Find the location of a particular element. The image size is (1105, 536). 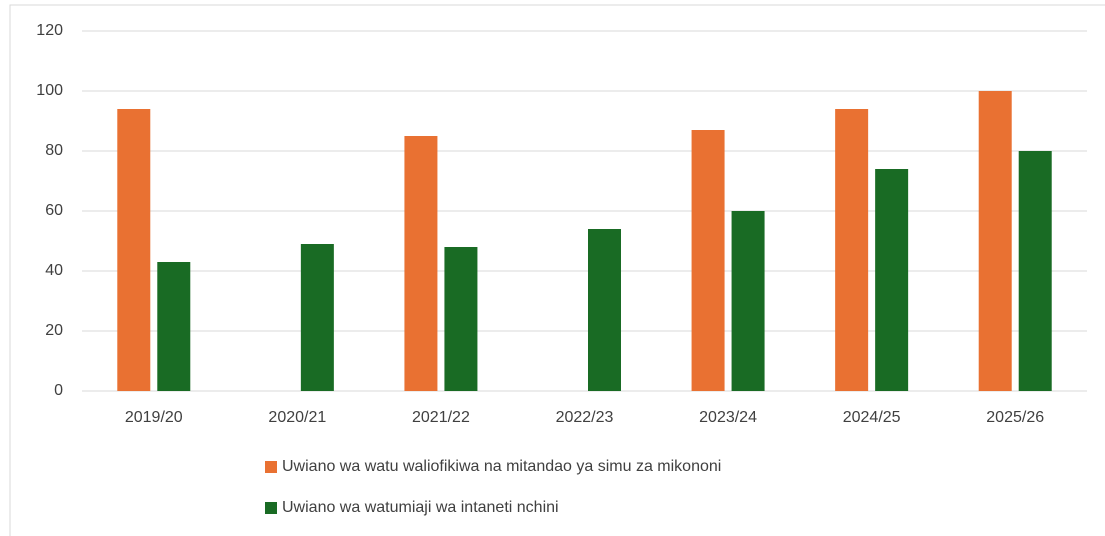

y-tick-label: 120 is located at coordinates (49, 30).